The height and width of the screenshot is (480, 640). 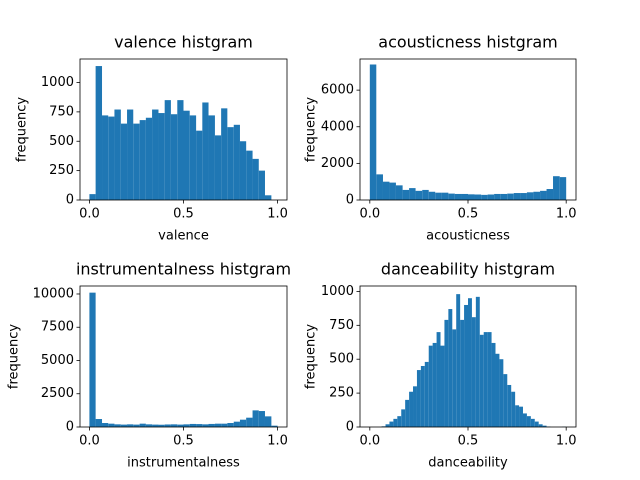 What do you see at coordinates (341, 325) in the screenshot?
I see `y-tick-label: 750` at bounding box center [341, 325].